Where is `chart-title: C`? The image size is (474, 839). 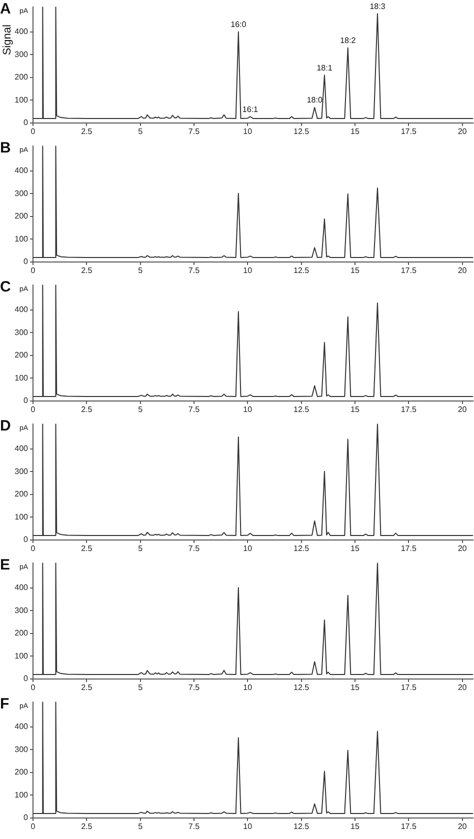
chart-title: C is located at coordinates (5, 287).